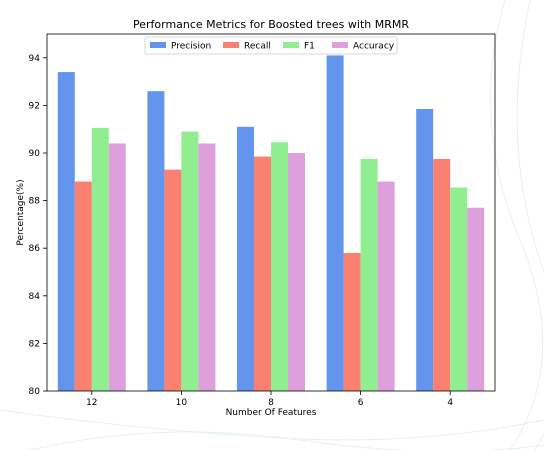  Describe the element at coordinates (257, 47) in the screenshot. I see `legend-label-recall: Recall` at that location.